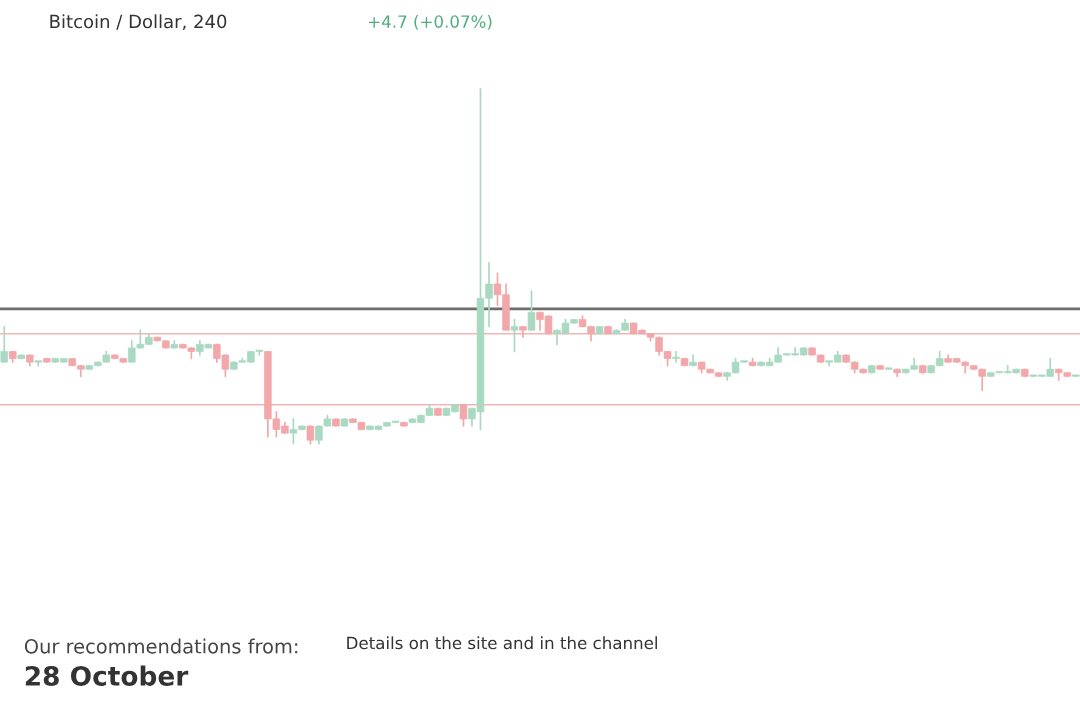  What do you see at coordinates (430, 22) in the screenshot?
I see `chart-subtitle: +4.7 (+0.07%)` at bounding box center [430, 22].